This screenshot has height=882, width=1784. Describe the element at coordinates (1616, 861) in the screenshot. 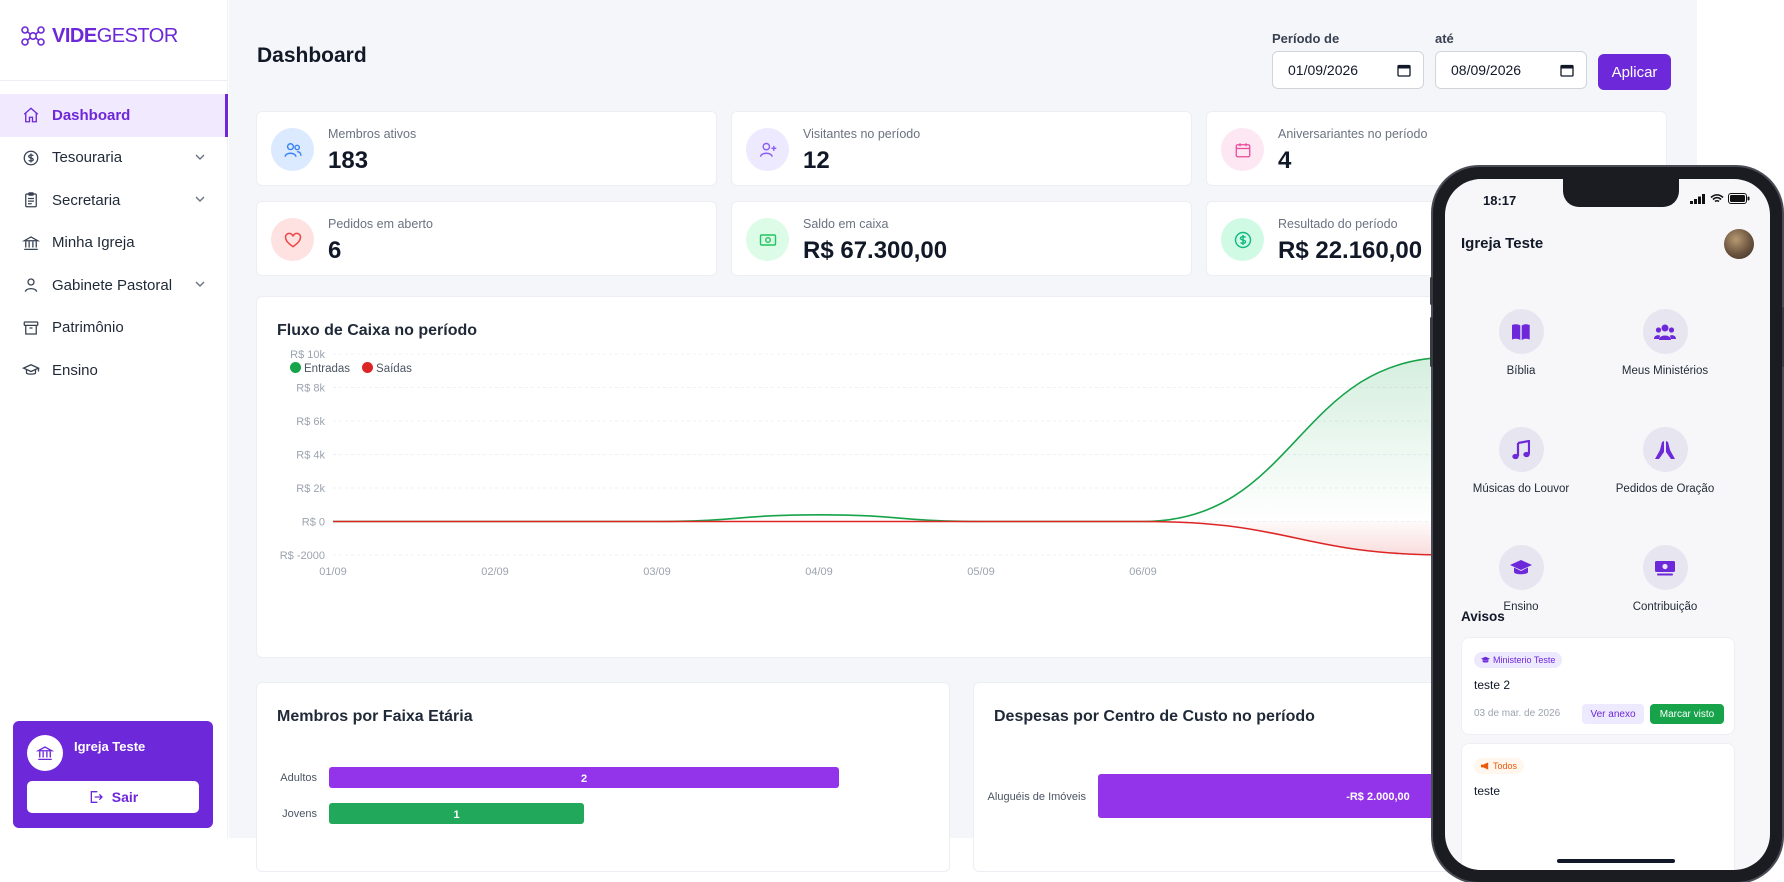

I see `home-indicator` at that location.